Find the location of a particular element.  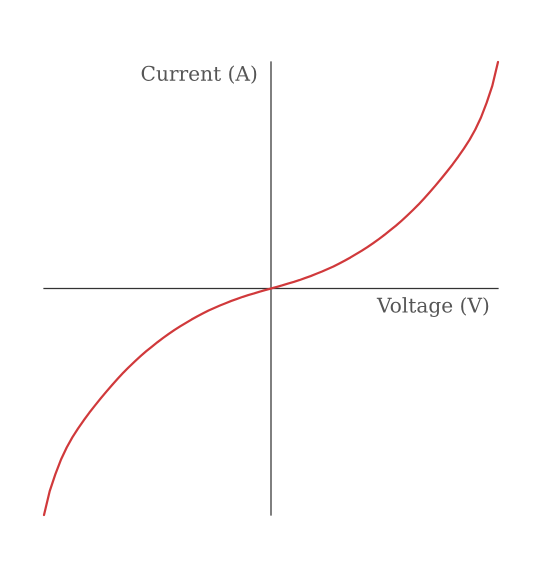

x-axis-title: Voltage (V) is located at coordinates (432, 307).